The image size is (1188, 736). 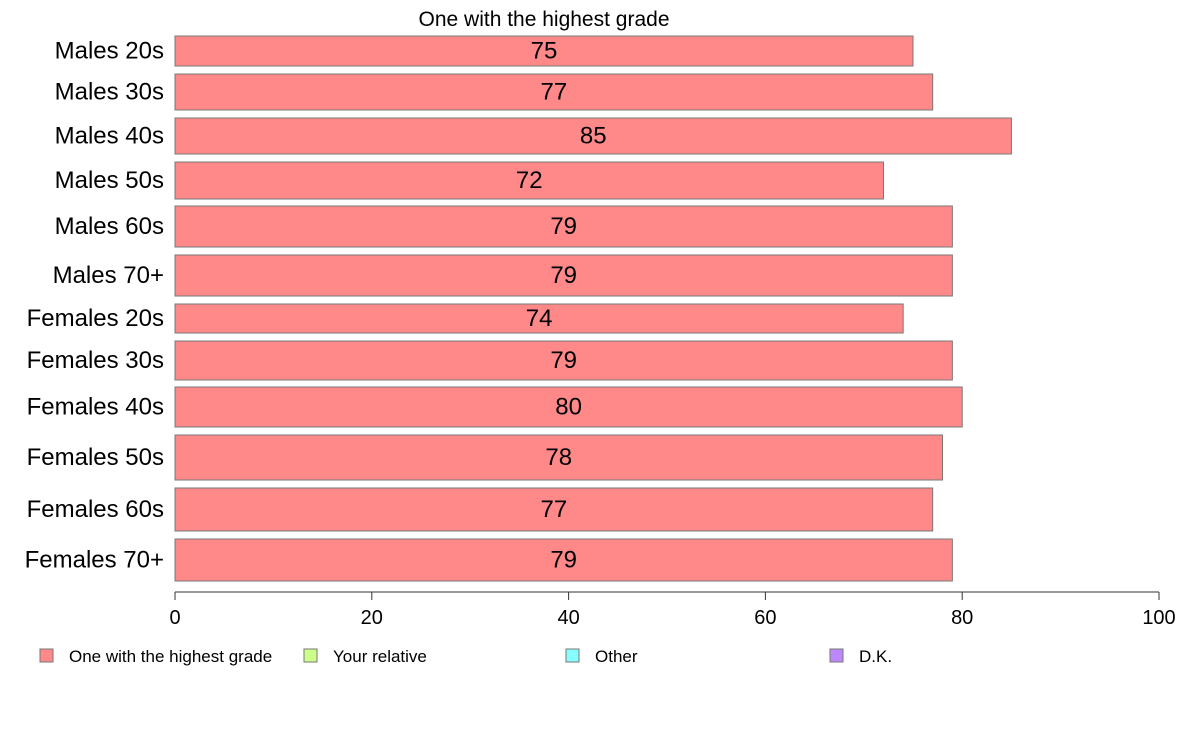 I want to click on category-label: Females 20s, so click(x=95, y=318).